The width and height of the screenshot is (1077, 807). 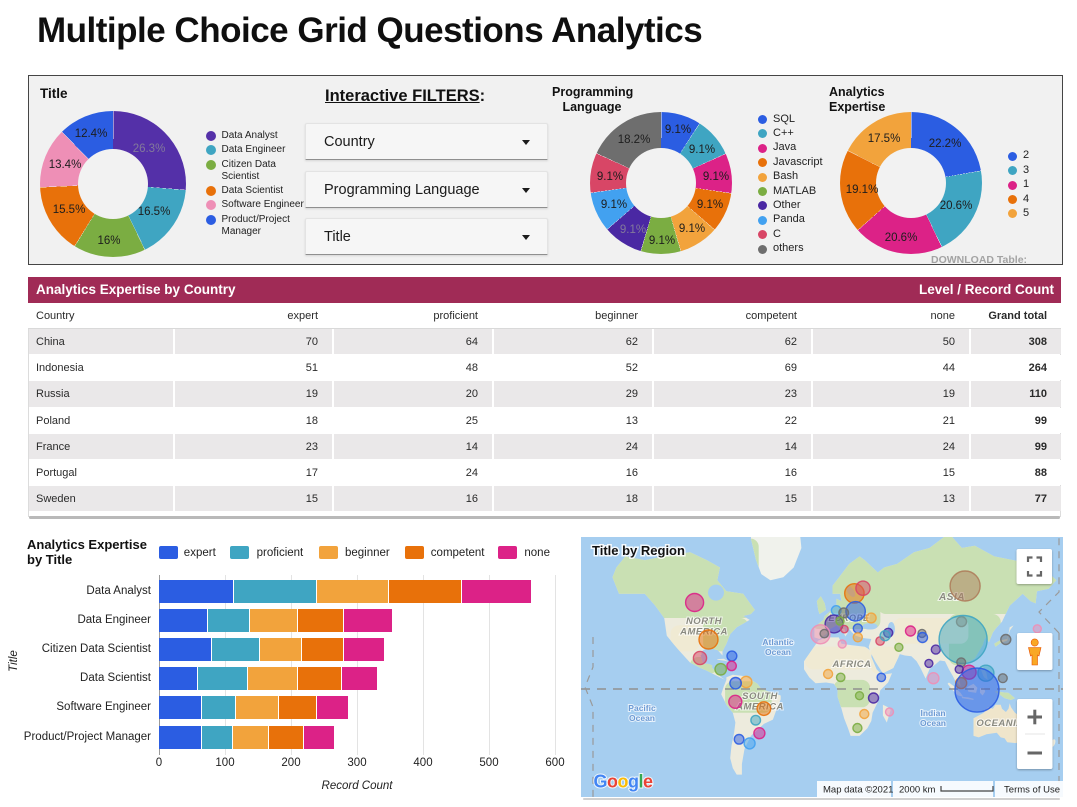 I want to click on svg-text: Pacific, so click(x=642, y=708).